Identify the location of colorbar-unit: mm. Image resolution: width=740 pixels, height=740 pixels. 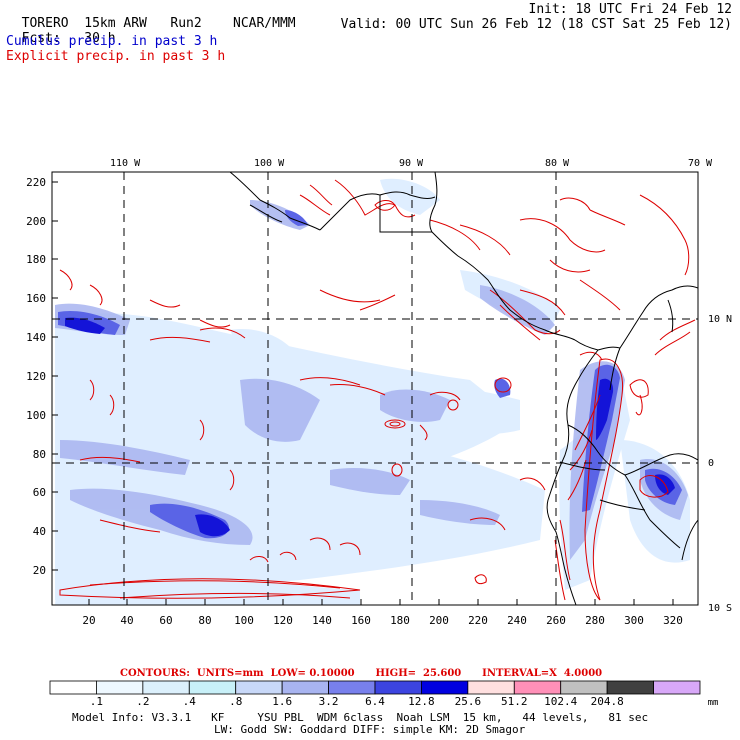
(713, 703).